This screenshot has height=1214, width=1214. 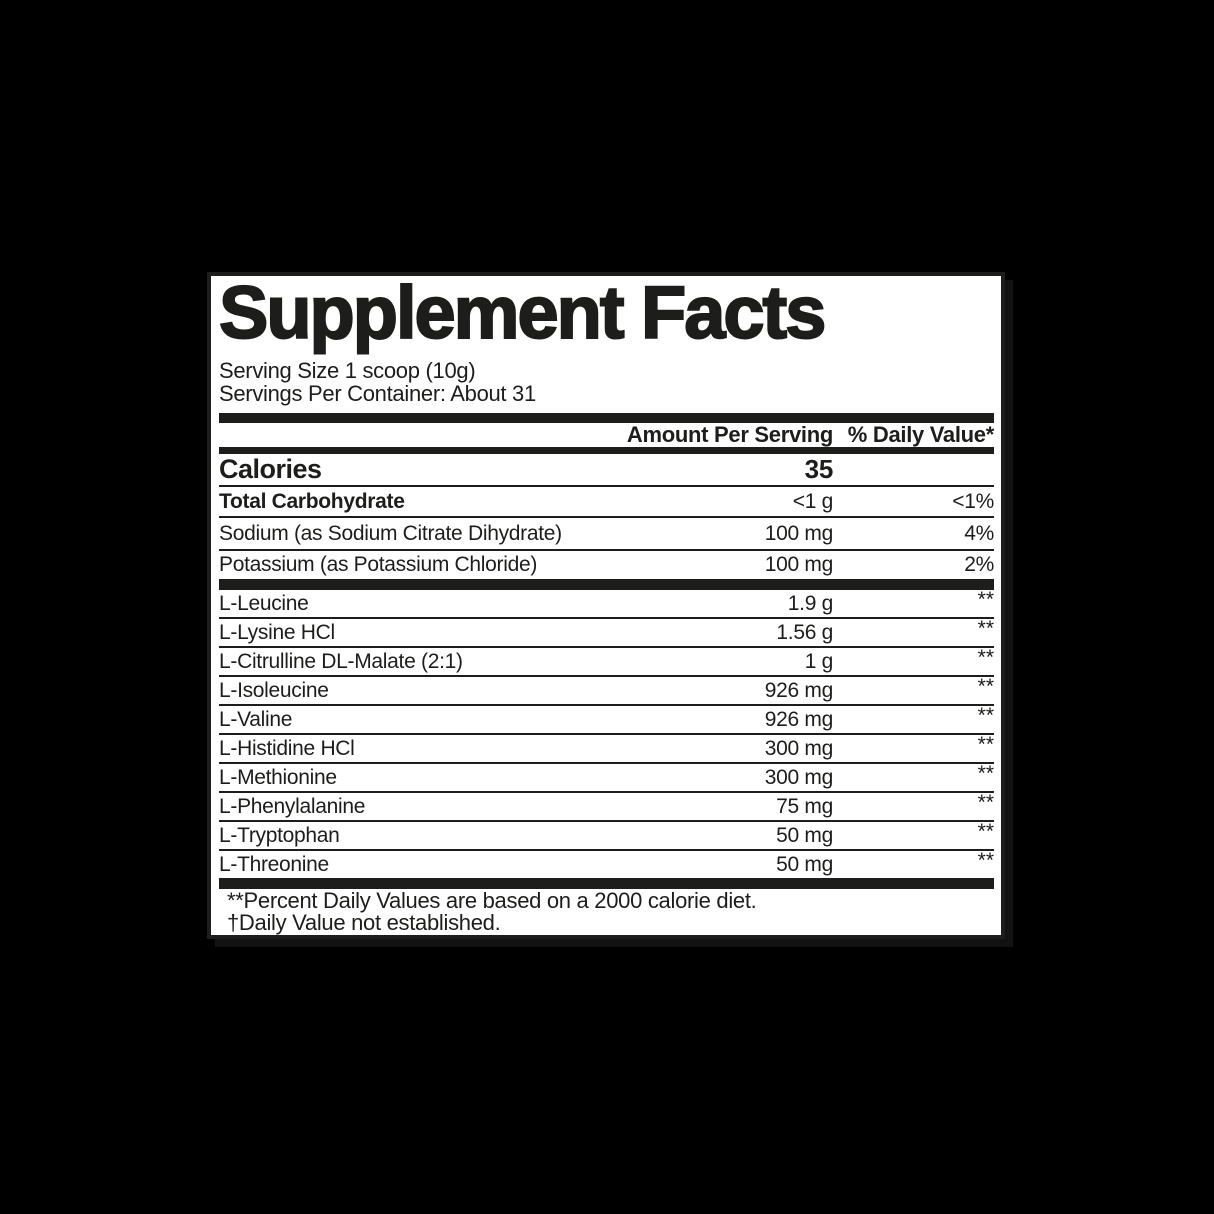 What do you see at coordinates (274, 864) in the screenshot?
I see `amino-name: L-Threonine` at bounding box center [274, 864].